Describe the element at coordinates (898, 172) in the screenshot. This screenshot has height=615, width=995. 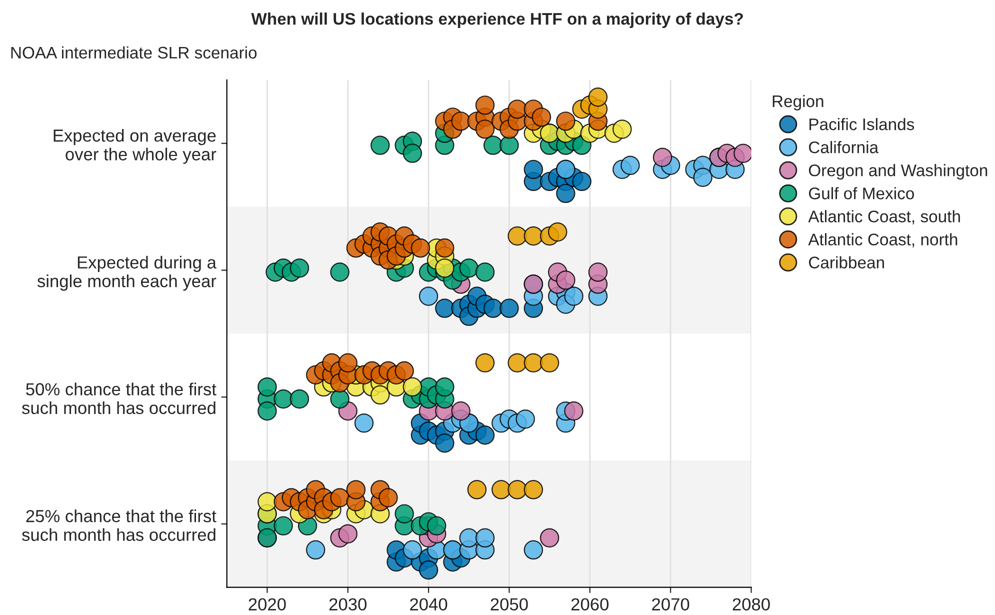
I see `legend-label: Oregon and Washington` at that location.